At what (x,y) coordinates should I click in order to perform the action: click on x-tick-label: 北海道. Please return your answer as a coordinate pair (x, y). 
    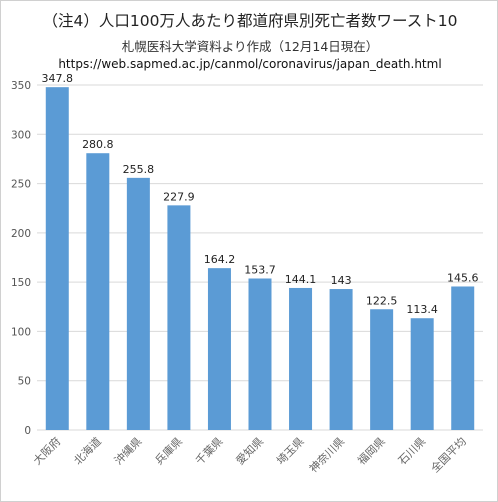
    Looking at the image, I should click on (87, 450).